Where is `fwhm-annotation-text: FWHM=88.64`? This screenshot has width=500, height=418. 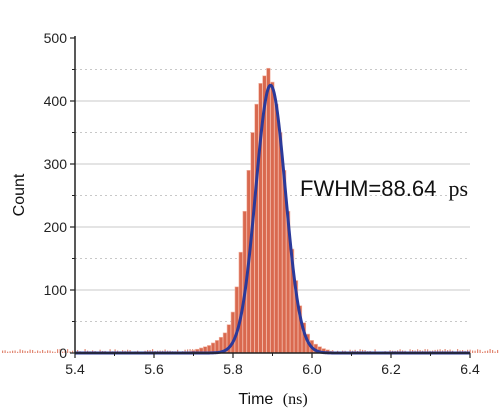
fwhm-annotation-text: FWHM=88.64 is located at coordinates (368, 188).